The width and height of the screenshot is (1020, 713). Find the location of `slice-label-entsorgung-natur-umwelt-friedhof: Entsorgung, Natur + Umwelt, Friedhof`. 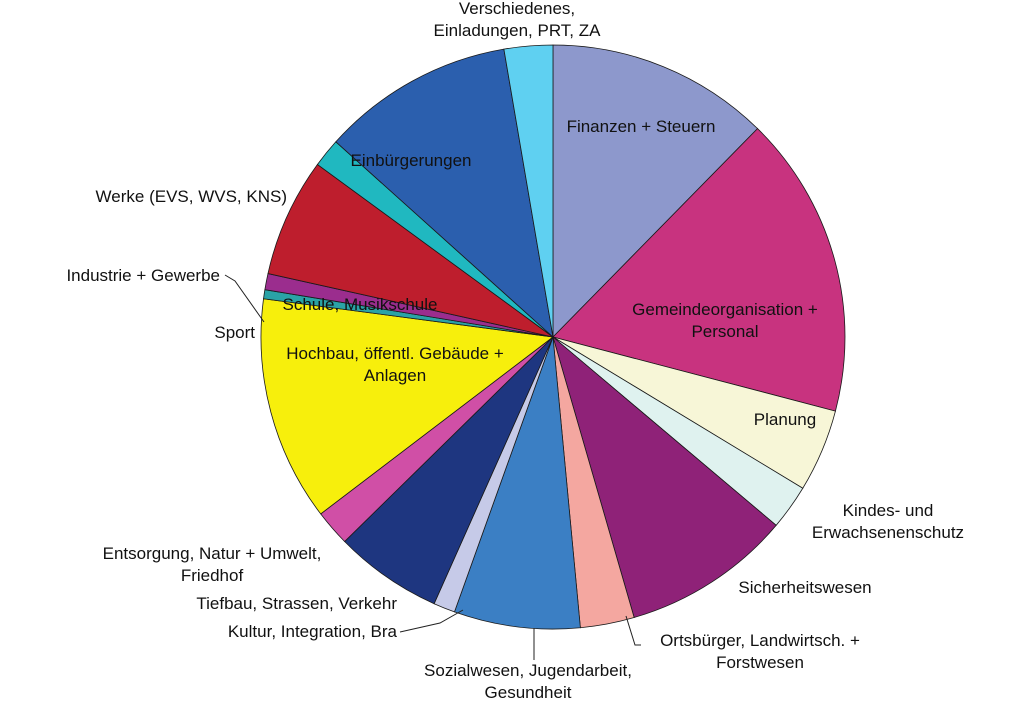

slice-label-entsorgung-natur-umwelt-friedhof: Entsorgung, Natur + Umwelt, Friedhof is located at coordinates (212, 564).